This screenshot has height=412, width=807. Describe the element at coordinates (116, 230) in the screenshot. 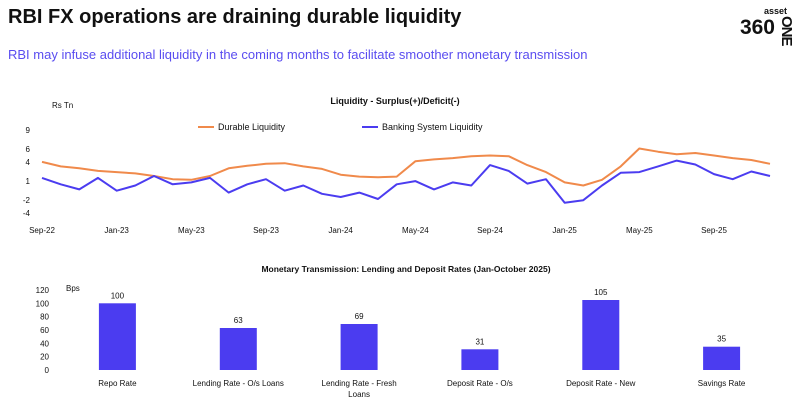

I see `line-x-tick-label: Jan-23` at that location.